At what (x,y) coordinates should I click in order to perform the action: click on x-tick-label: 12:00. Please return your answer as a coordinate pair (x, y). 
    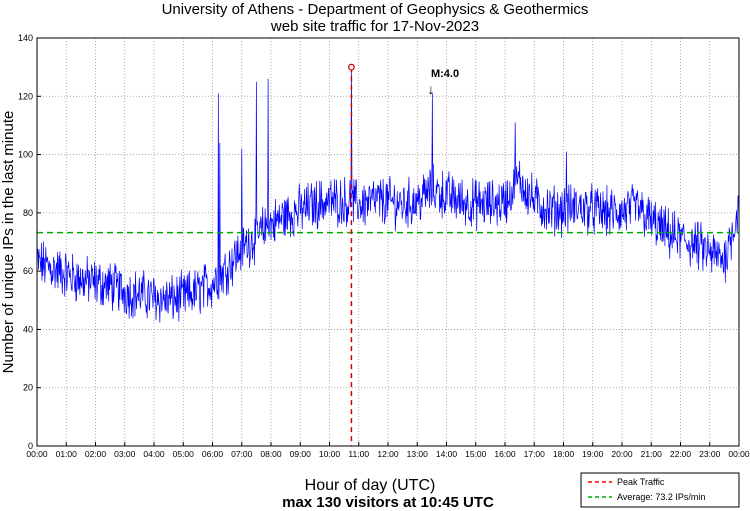
    Looking at the image, I should click on (388, 454).